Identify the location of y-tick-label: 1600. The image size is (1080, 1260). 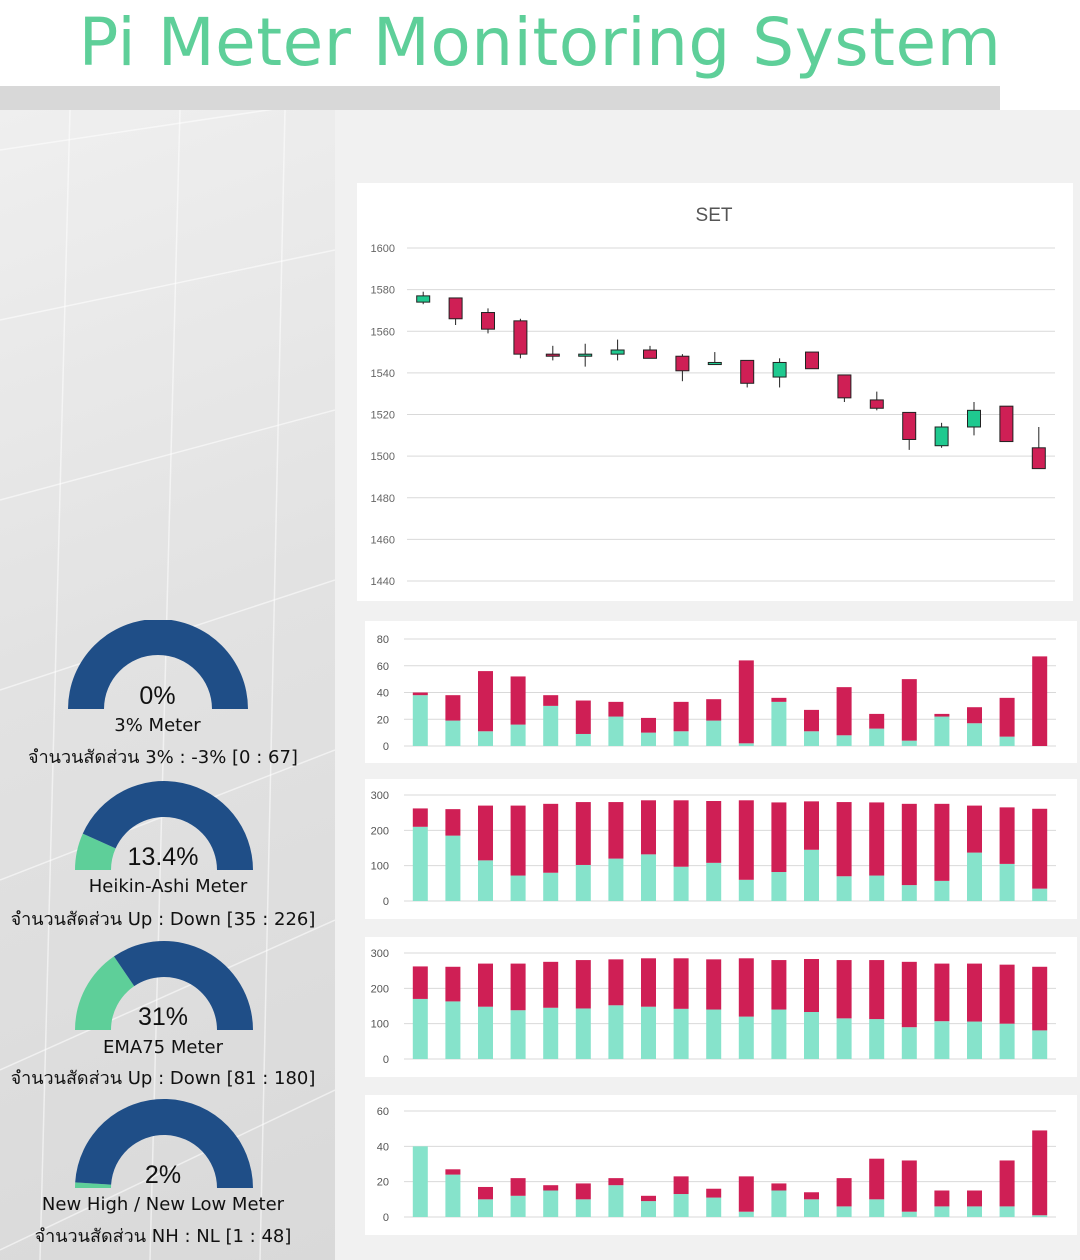
(383, 249).